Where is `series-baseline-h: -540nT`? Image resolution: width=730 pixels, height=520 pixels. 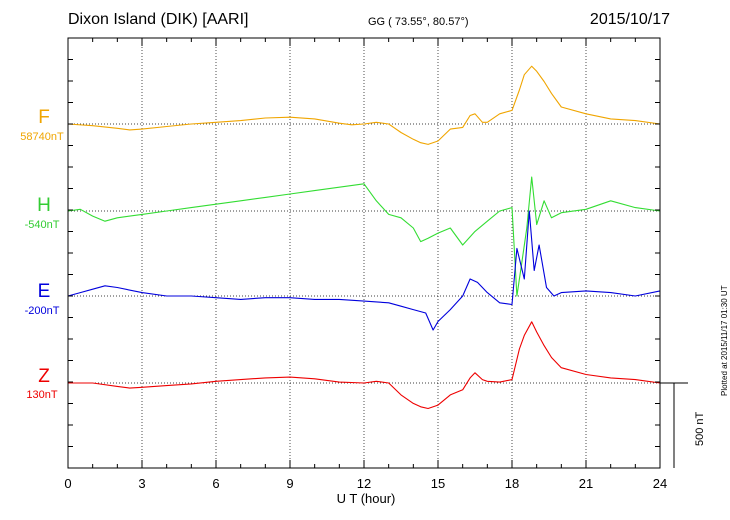
series-baseline-h: -540nT is located at coordinates (42, 225).